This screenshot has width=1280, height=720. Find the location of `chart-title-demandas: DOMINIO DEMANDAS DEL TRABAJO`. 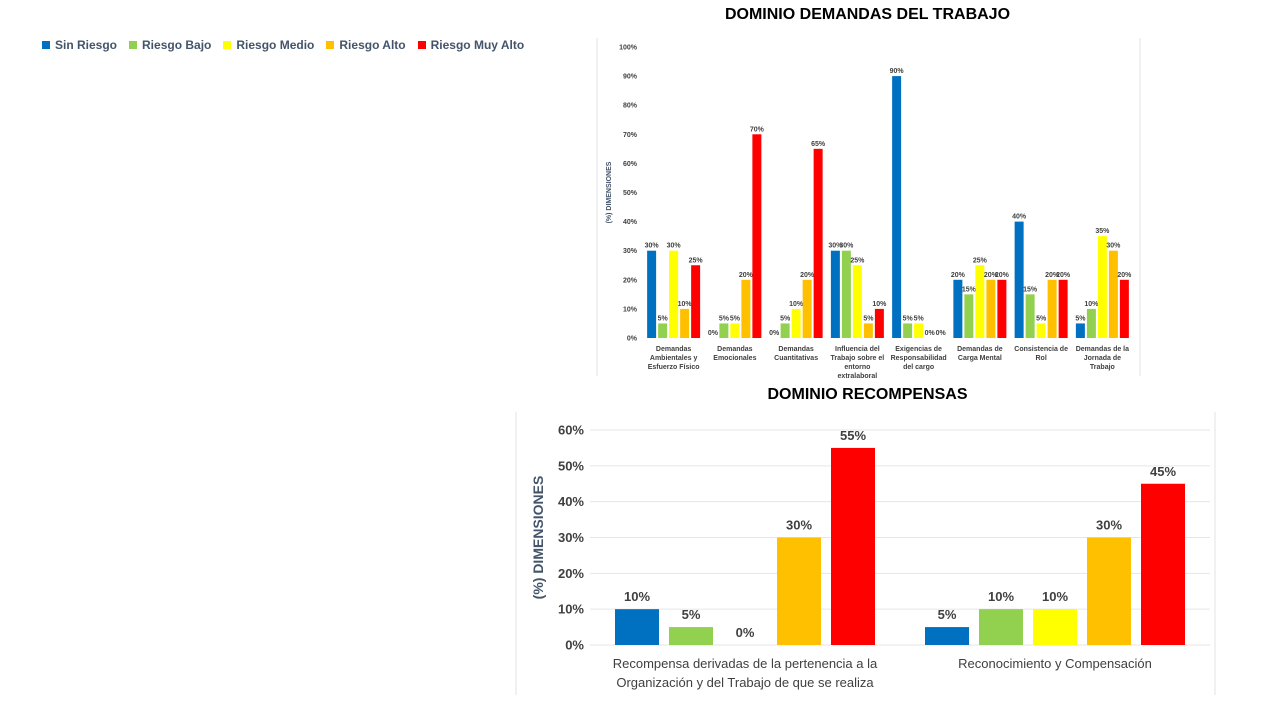

chart-title-demandas: DOMINIO DEMANDAS DEL TRABAJO is located at coordinates (867, 14).